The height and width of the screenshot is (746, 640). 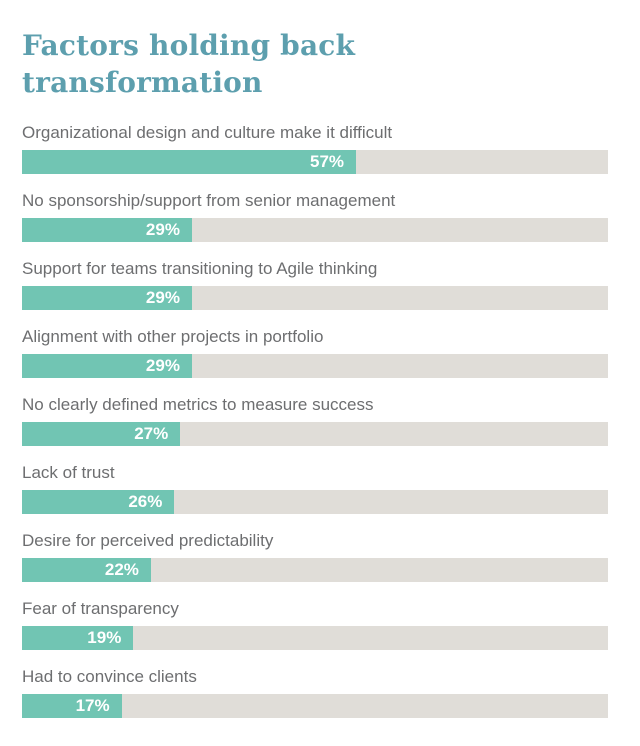 I want to click on bar-track: 27%, so click(x=315, y=434).